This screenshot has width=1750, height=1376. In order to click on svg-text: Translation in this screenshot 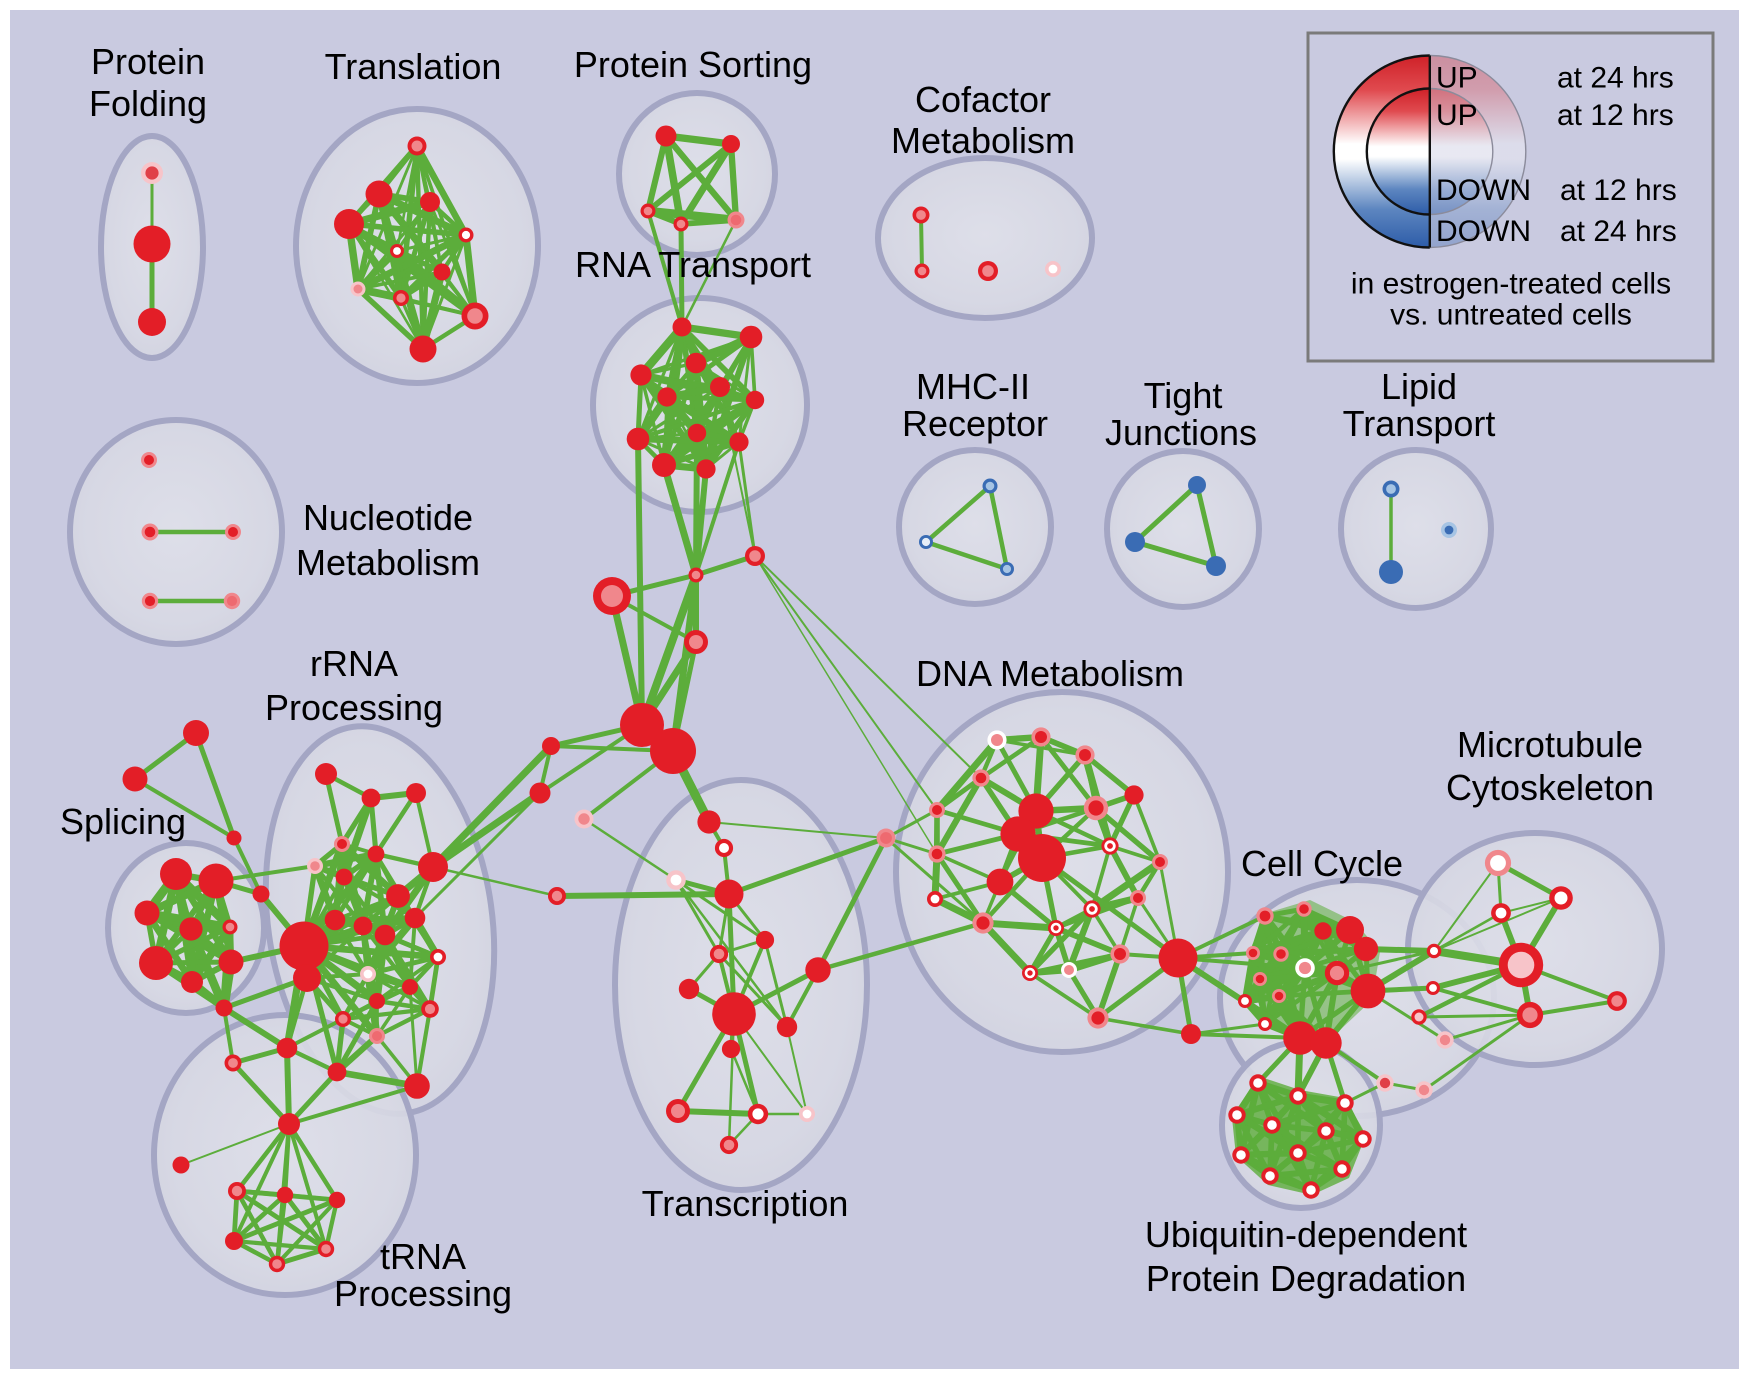, I will do `click(413, 66)`.